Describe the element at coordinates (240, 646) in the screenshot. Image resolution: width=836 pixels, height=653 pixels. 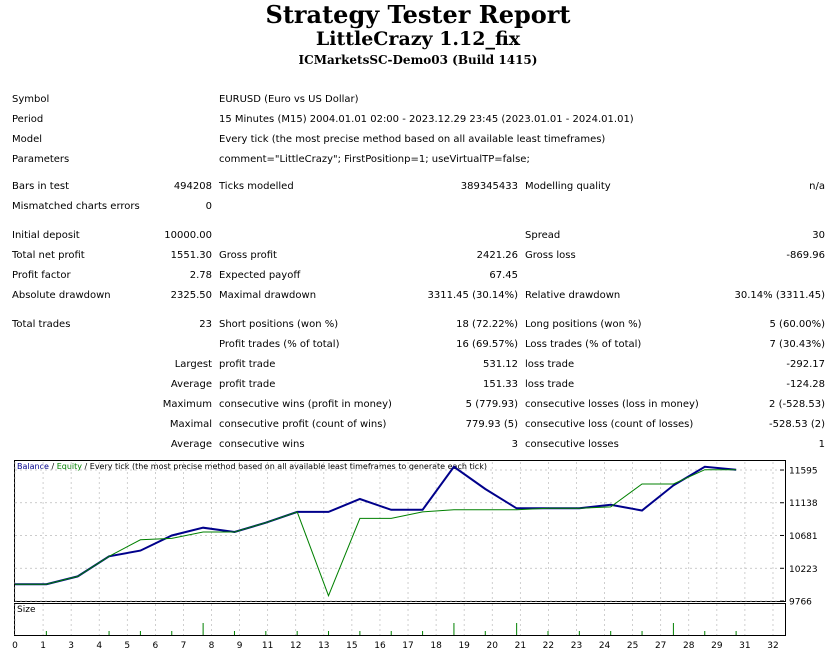
I see `x-tick-label: 9` at that location.